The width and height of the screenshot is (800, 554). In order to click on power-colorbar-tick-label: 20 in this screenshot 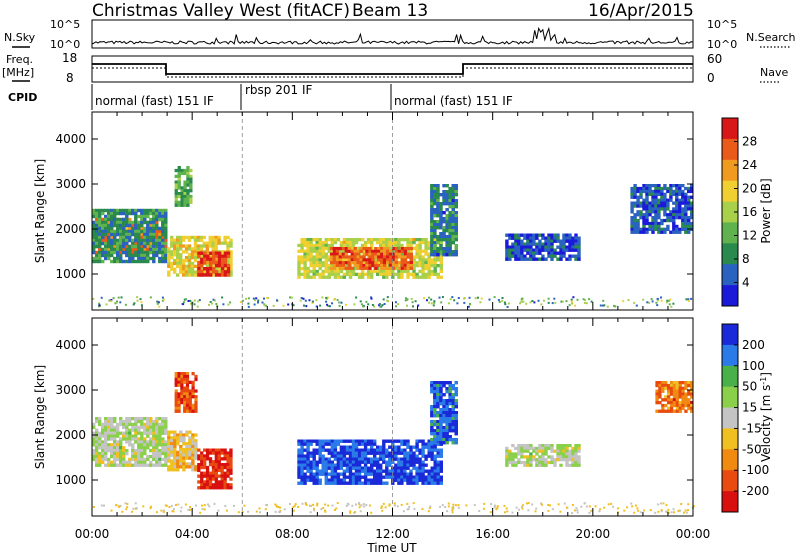, I will do `click(749, 189)`.